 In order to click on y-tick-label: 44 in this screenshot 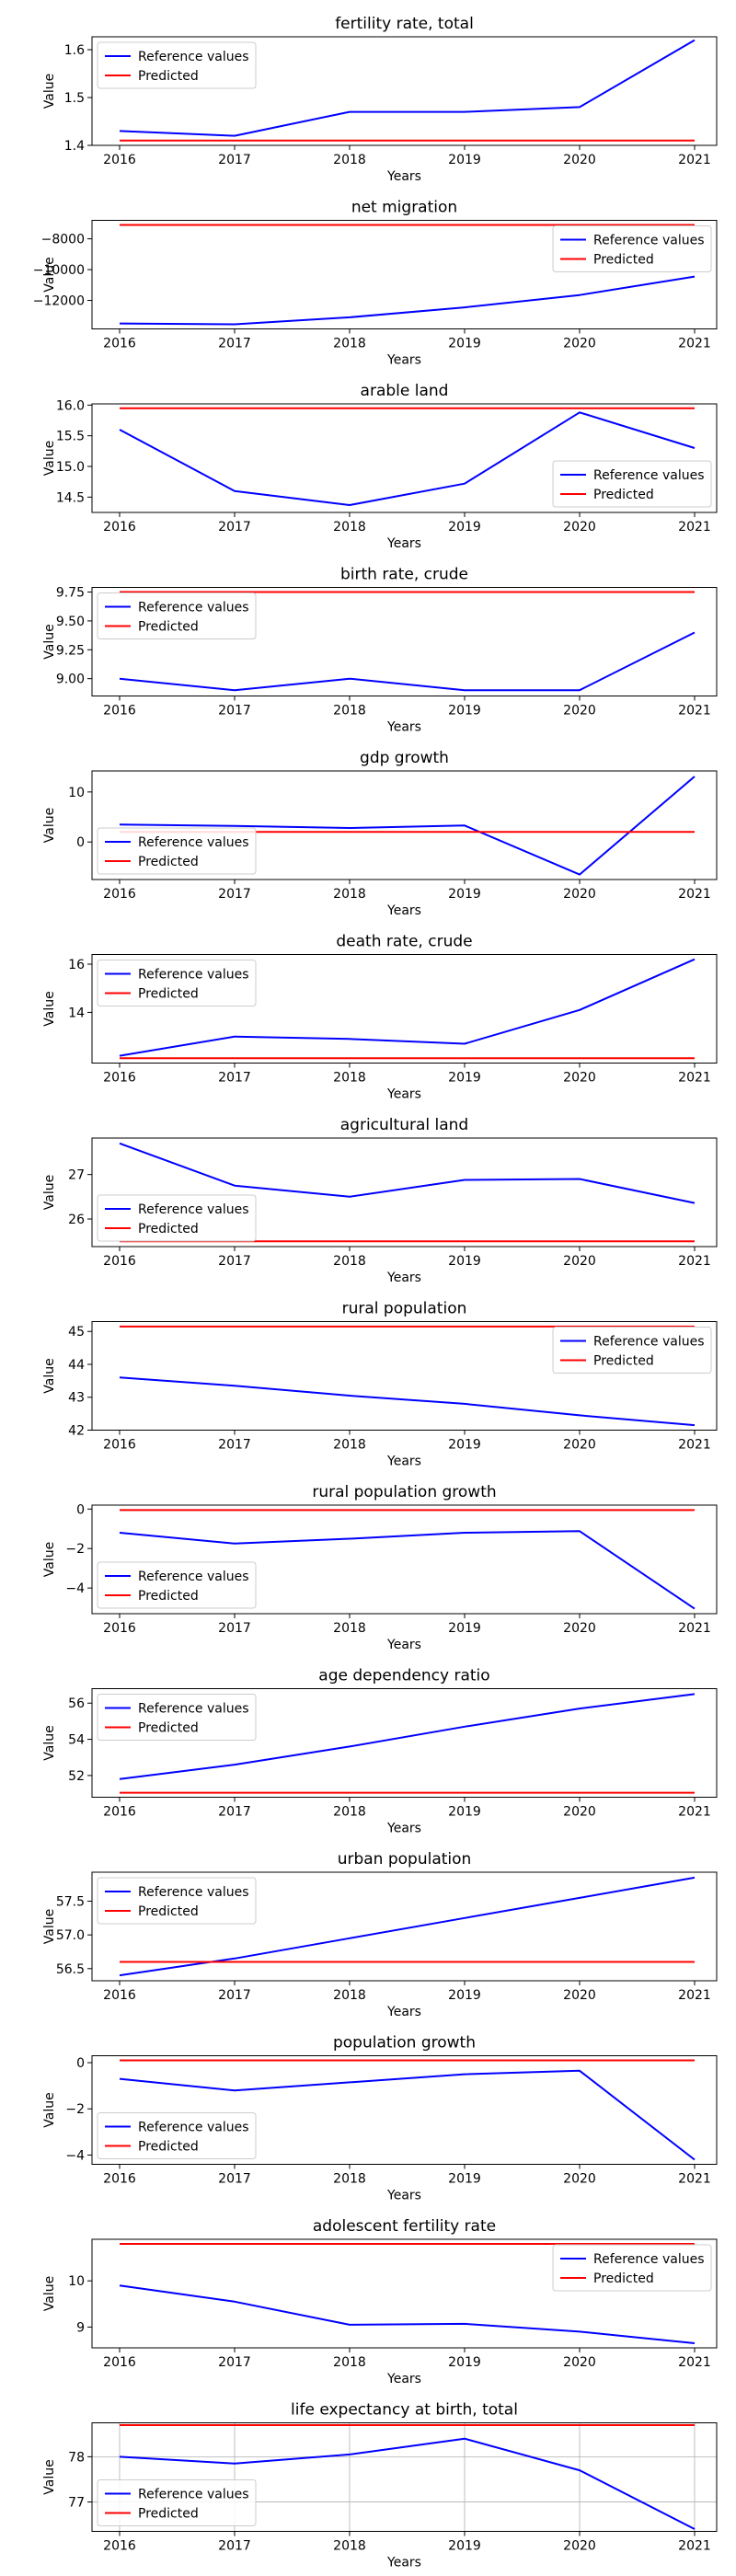, I will do `click(76, 1365)`.